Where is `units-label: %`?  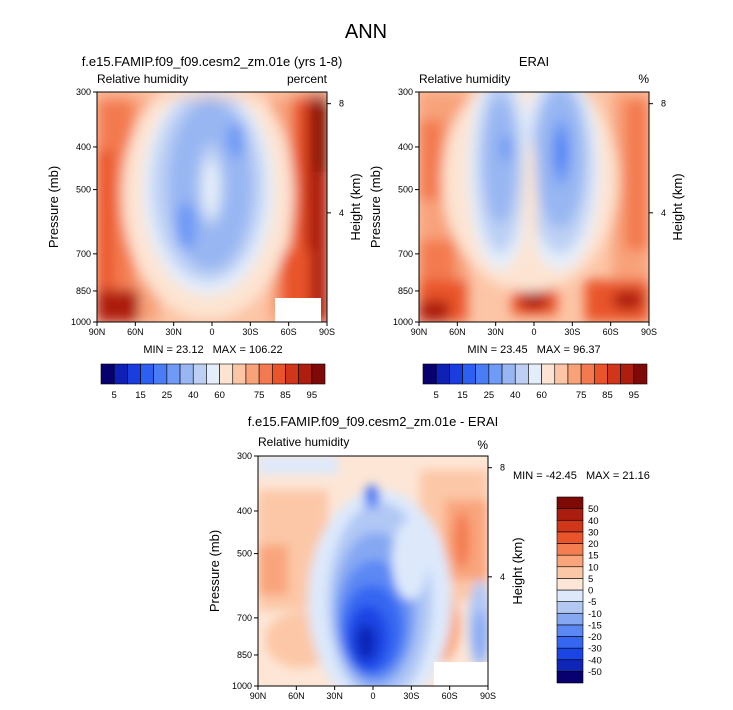
units-label: % is located at coordinates (643, 79).